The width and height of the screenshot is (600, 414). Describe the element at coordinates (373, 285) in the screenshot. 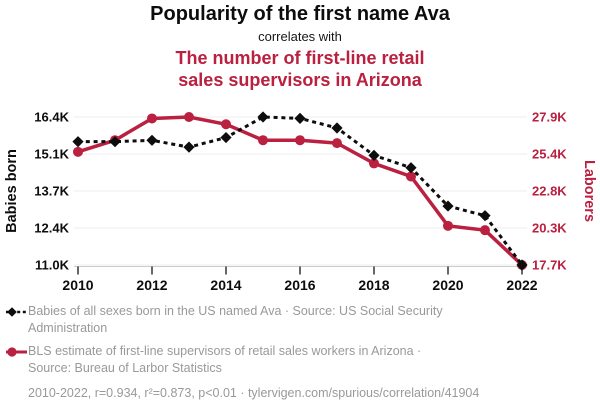

I see `x-axis-tick-label: 2018` at that location.